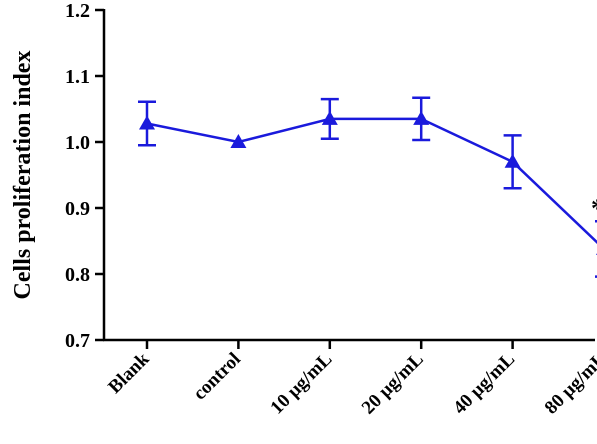 The image size is (597, 444). I want to click on y-tick-label: 0.7, so click(77, 341).